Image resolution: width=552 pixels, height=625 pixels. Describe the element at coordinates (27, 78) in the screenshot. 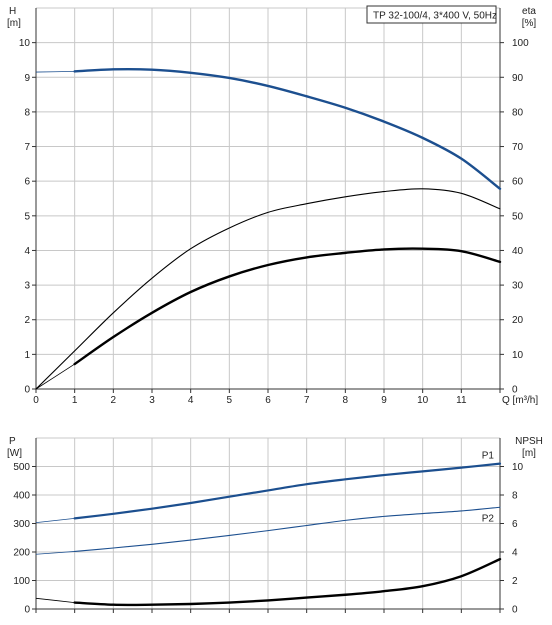

I see `chart1-left-tick-label: 9` at that location.